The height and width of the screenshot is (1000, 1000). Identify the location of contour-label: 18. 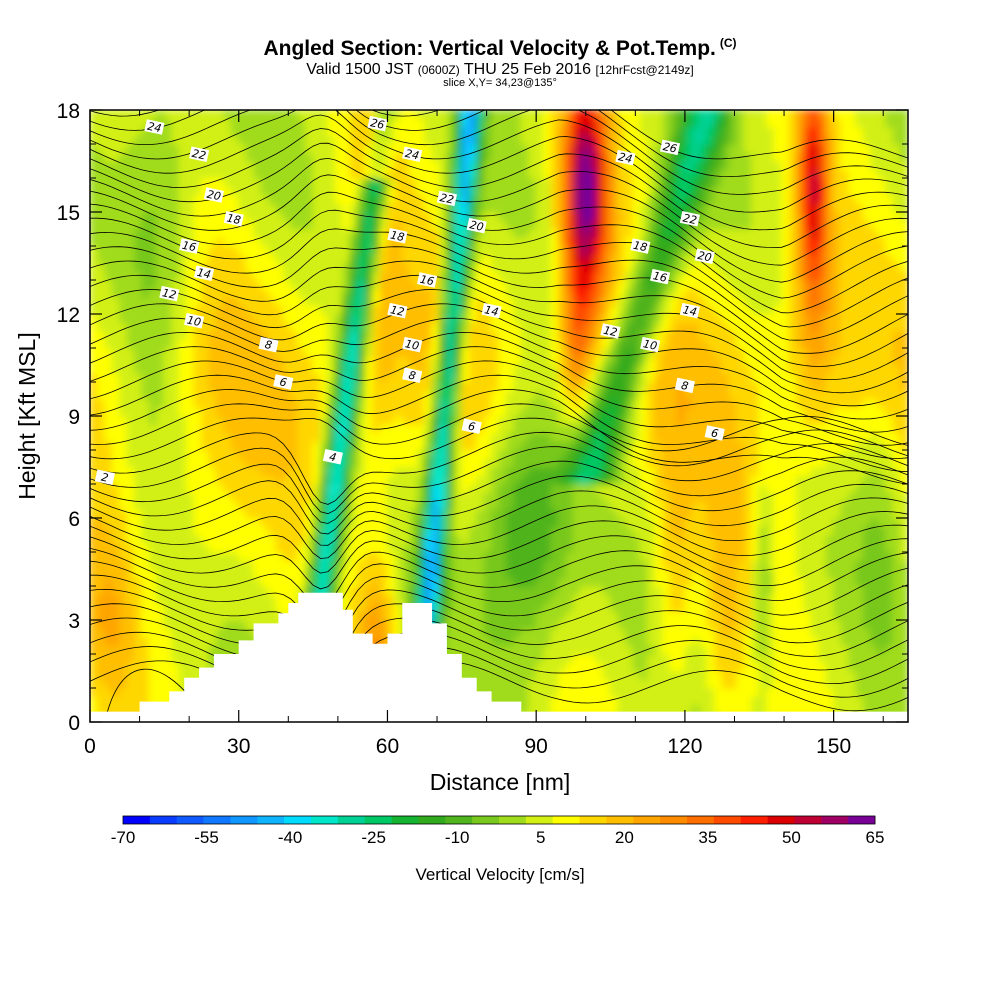
(233, 219).